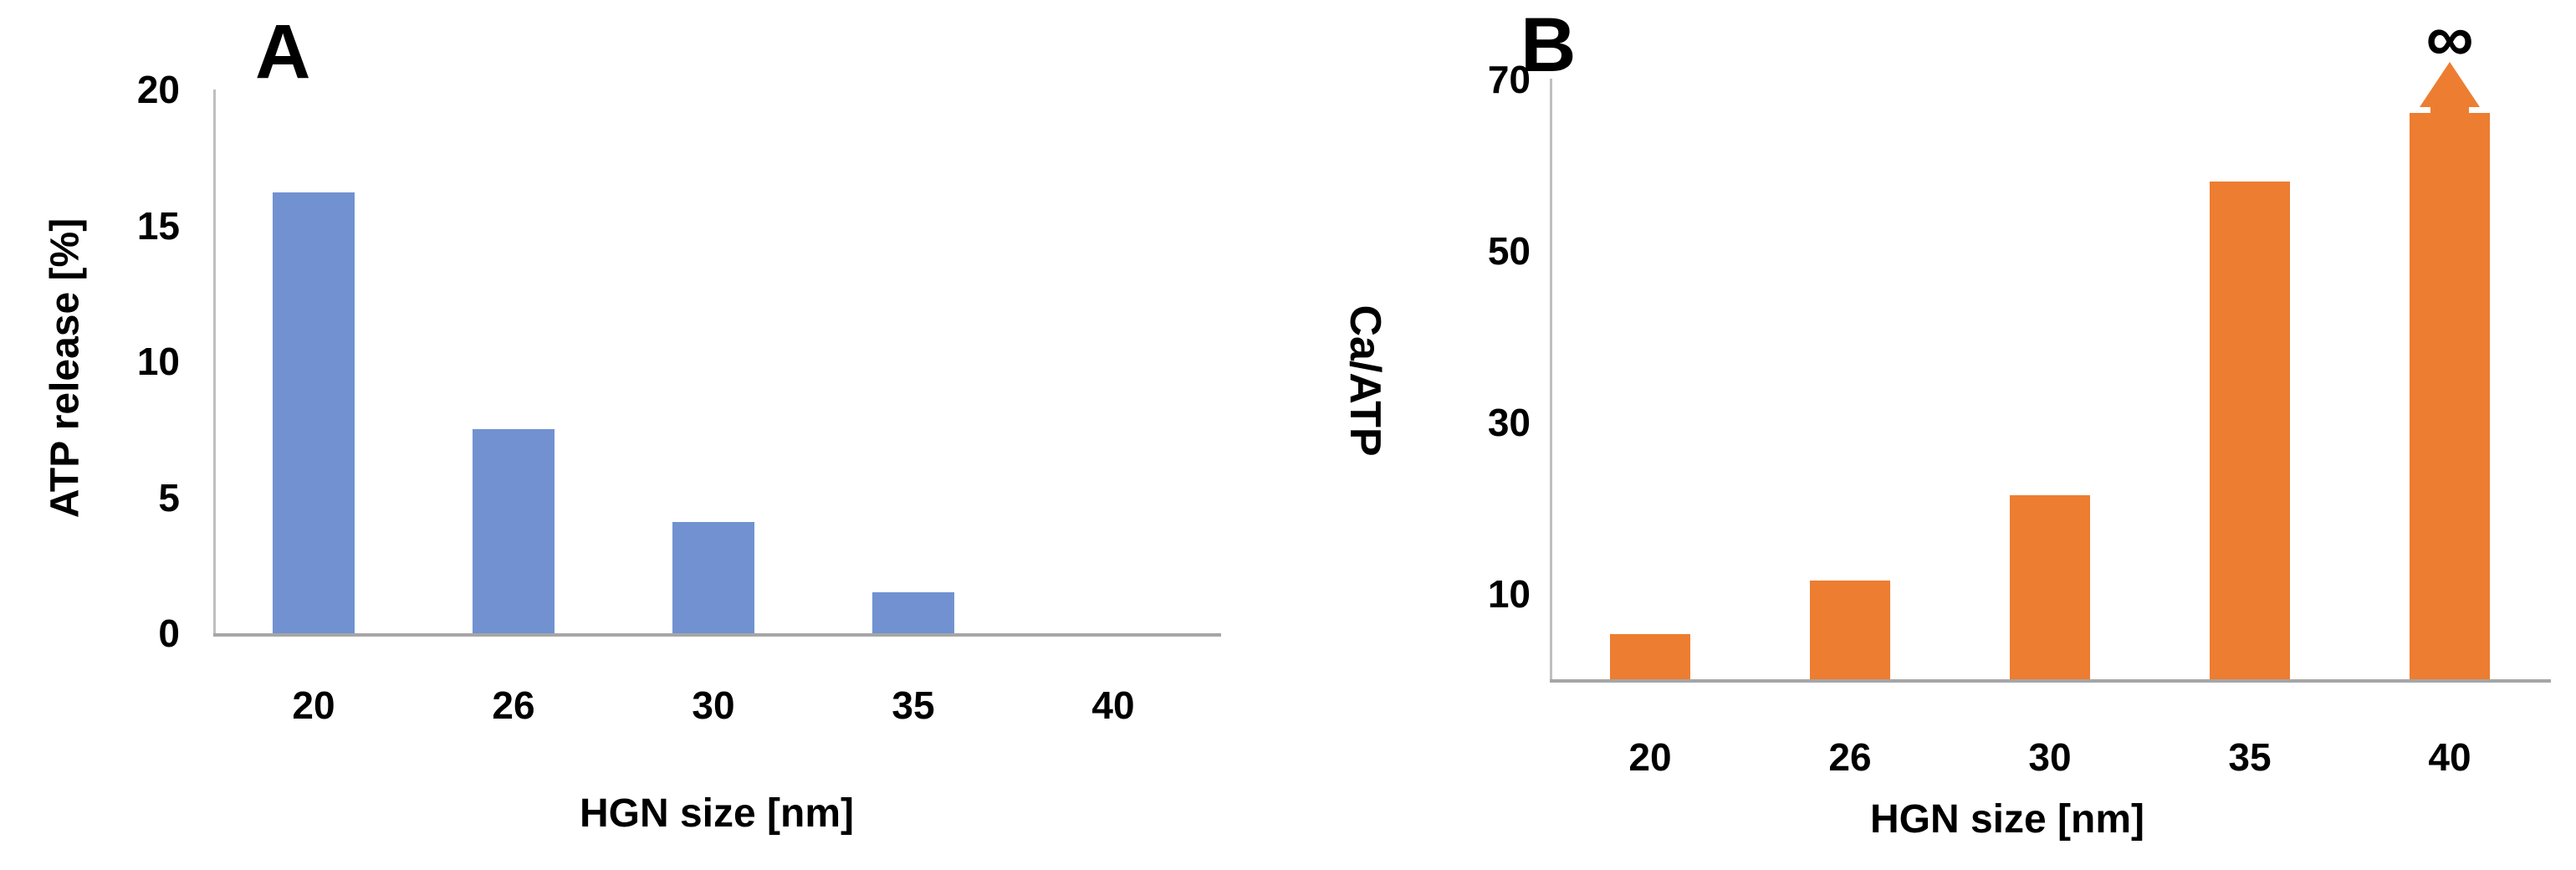 The width and height of the screenshot is (2576, 870). What do you see at coordinates (283, 52) in the screenshot?
I see `panel-a-label: A` at bounding box center [283, 52].